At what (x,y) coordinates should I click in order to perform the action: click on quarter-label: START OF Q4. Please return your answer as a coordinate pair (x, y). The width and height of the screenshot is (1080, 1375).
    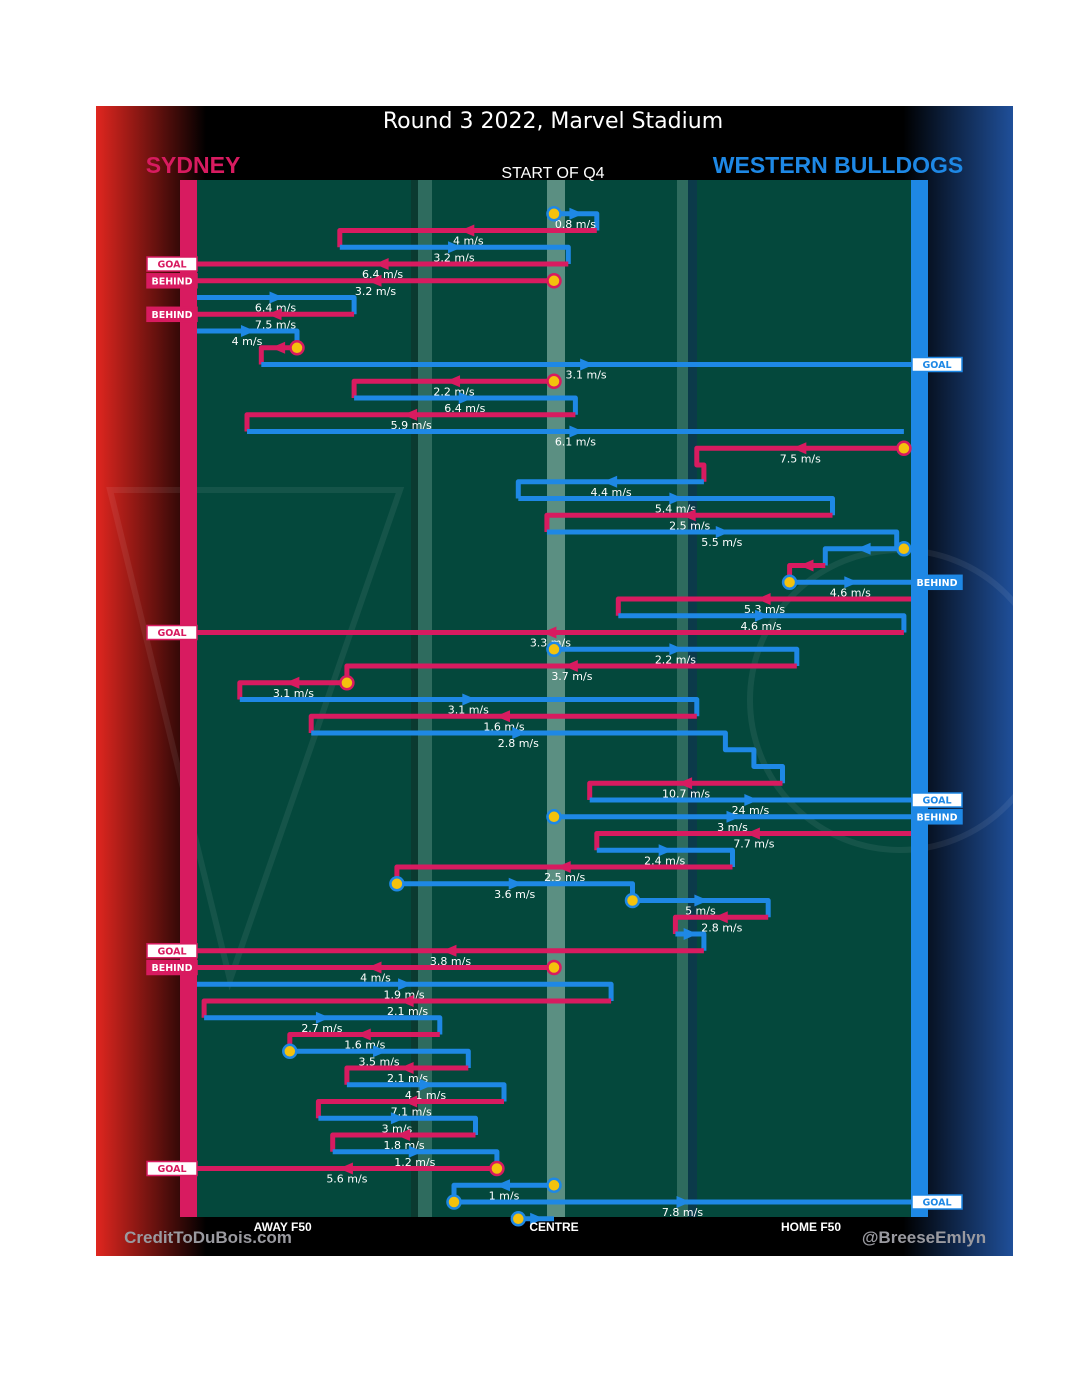
    Looking at the image, I should click on (552, 173).